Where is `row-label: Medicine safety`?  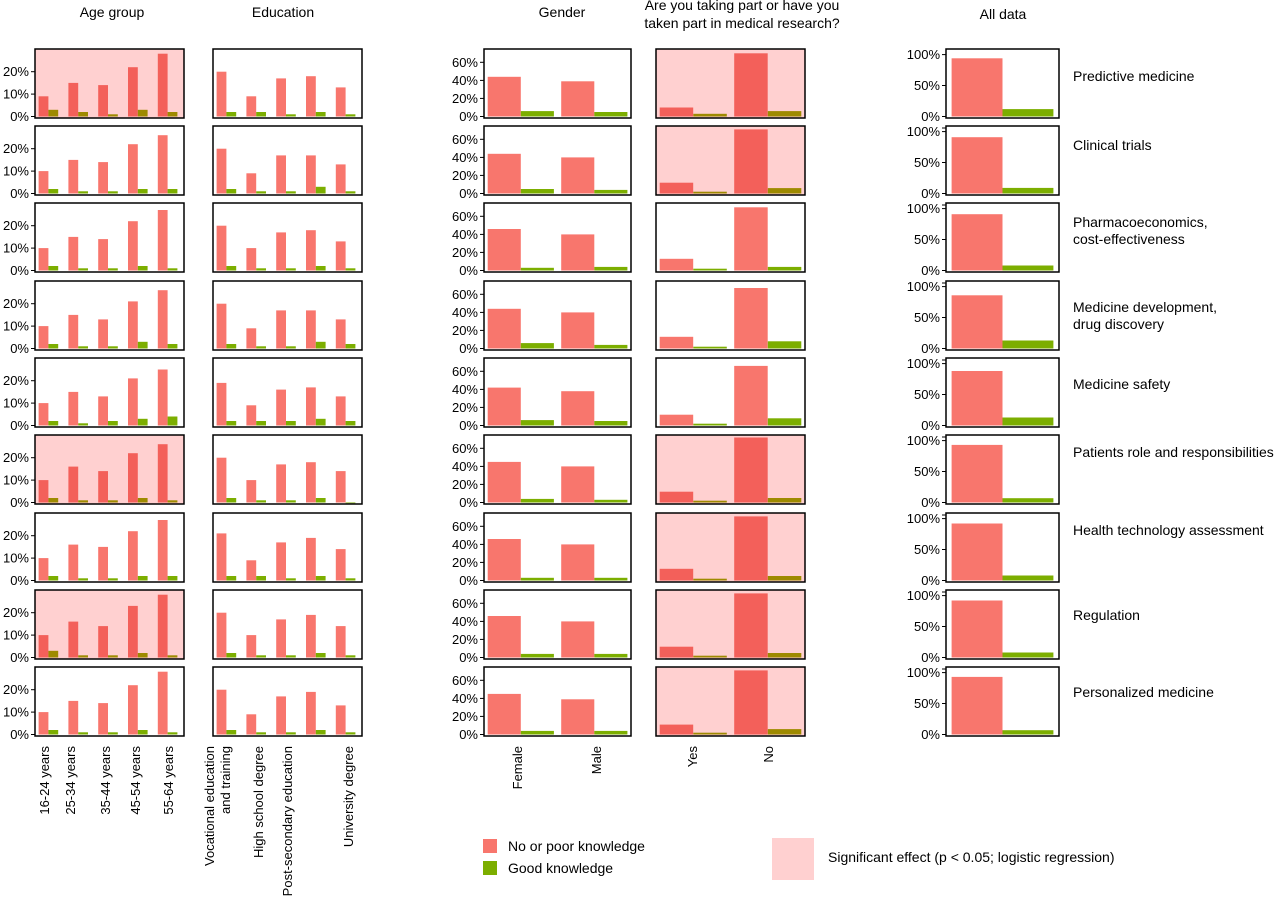
row-label: Medicine safety is located at coordinates (1121, 384).